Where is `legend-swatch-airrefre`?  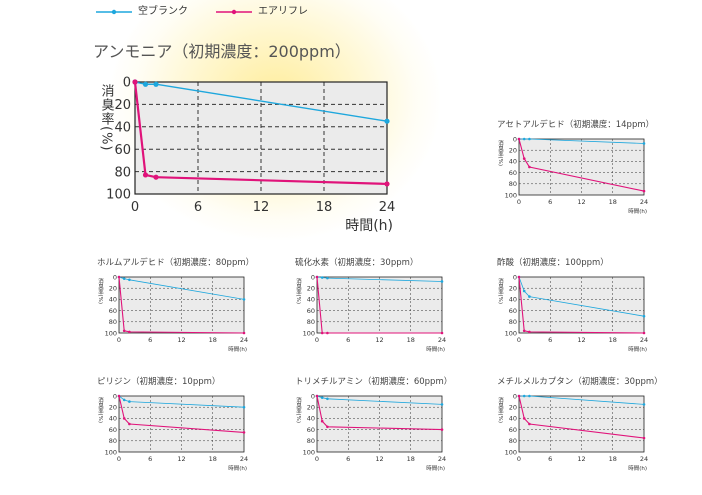
legend-swatch-airrefre is located at coordinates (234, 12).